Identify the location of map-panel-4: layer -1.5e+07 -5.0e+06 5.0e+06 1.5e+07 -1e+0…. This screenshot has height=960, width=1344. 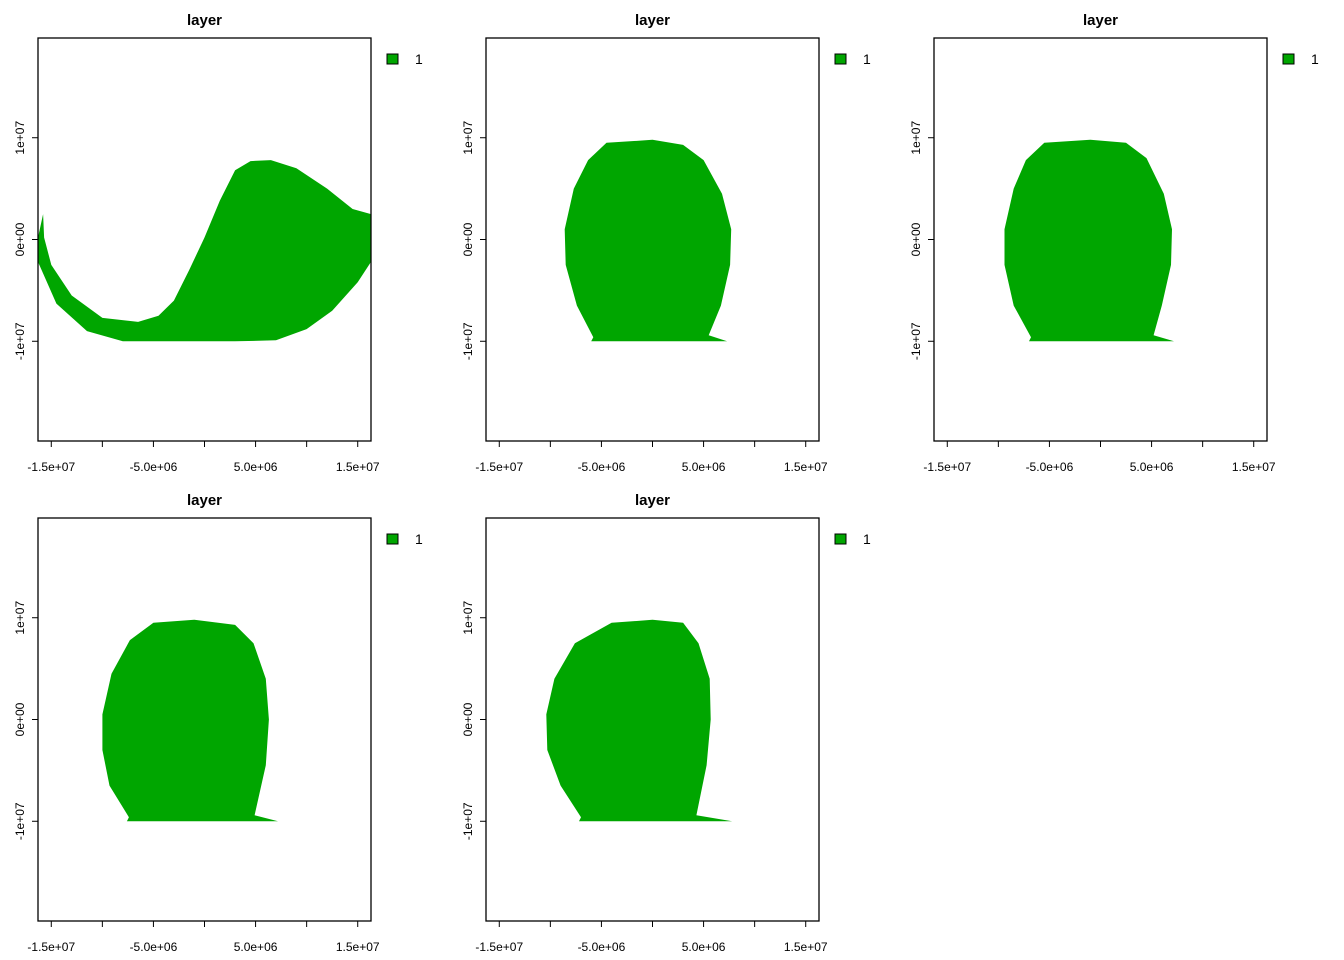
(218, 723).